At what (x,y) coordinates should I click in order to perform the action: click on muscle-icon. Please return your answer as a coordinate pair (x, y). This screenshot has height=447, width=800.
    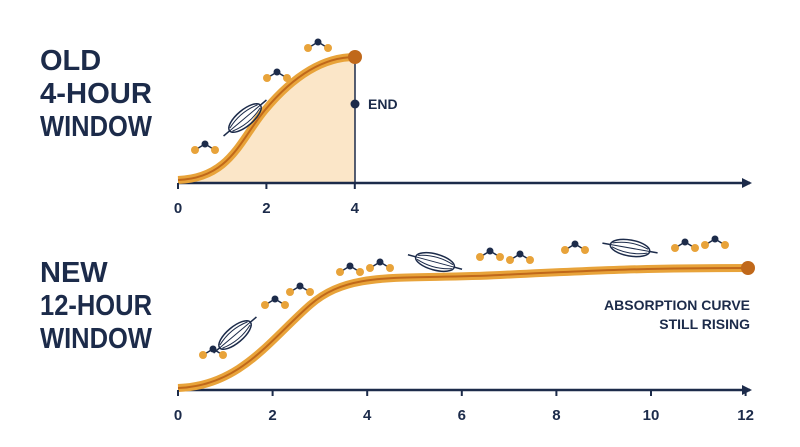
    Looking at the image, I should click on (630, 248).